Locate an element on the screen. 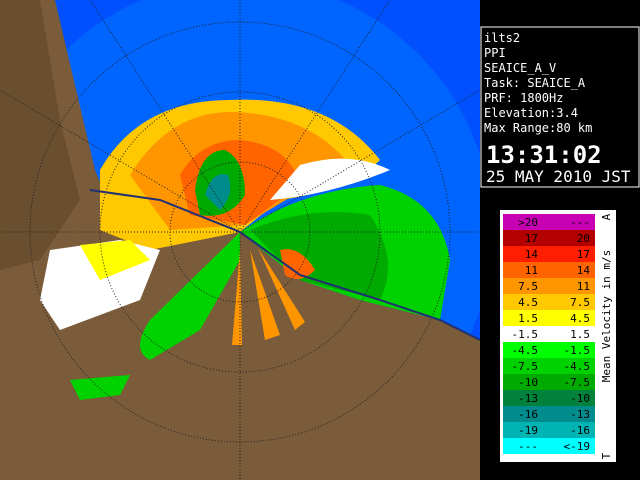  legend-lower: -4.5 is located at coordinates (577, 366).